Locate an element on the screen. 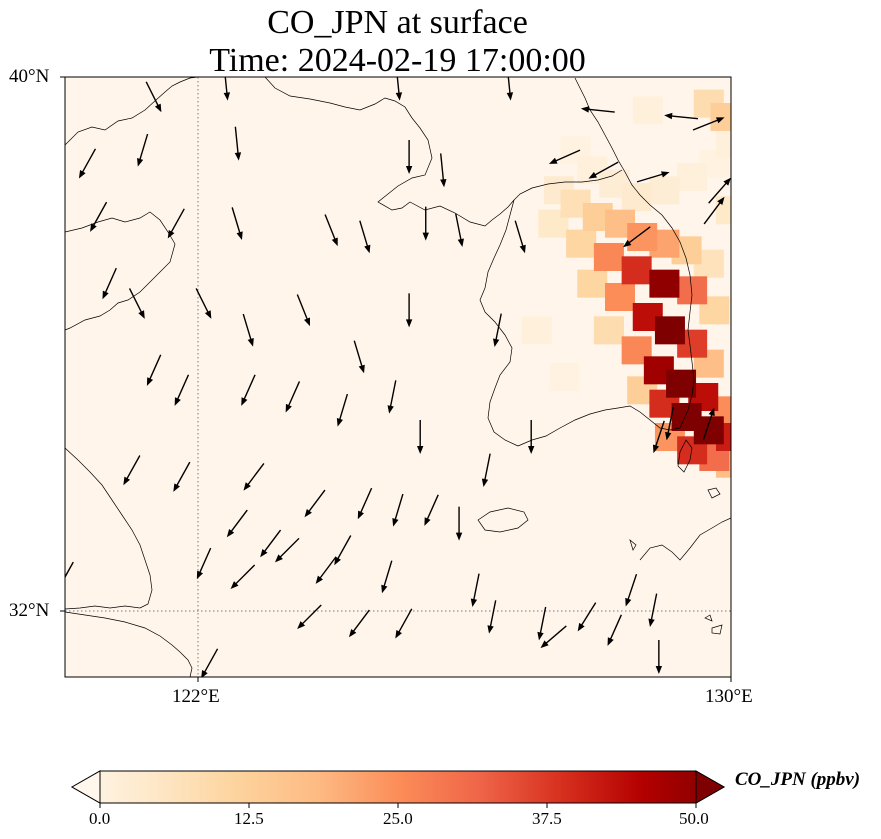 The width and height of the screenshot is (881, 839). lat-tick-label-32: 32°N is located at coordinates (29, 610).